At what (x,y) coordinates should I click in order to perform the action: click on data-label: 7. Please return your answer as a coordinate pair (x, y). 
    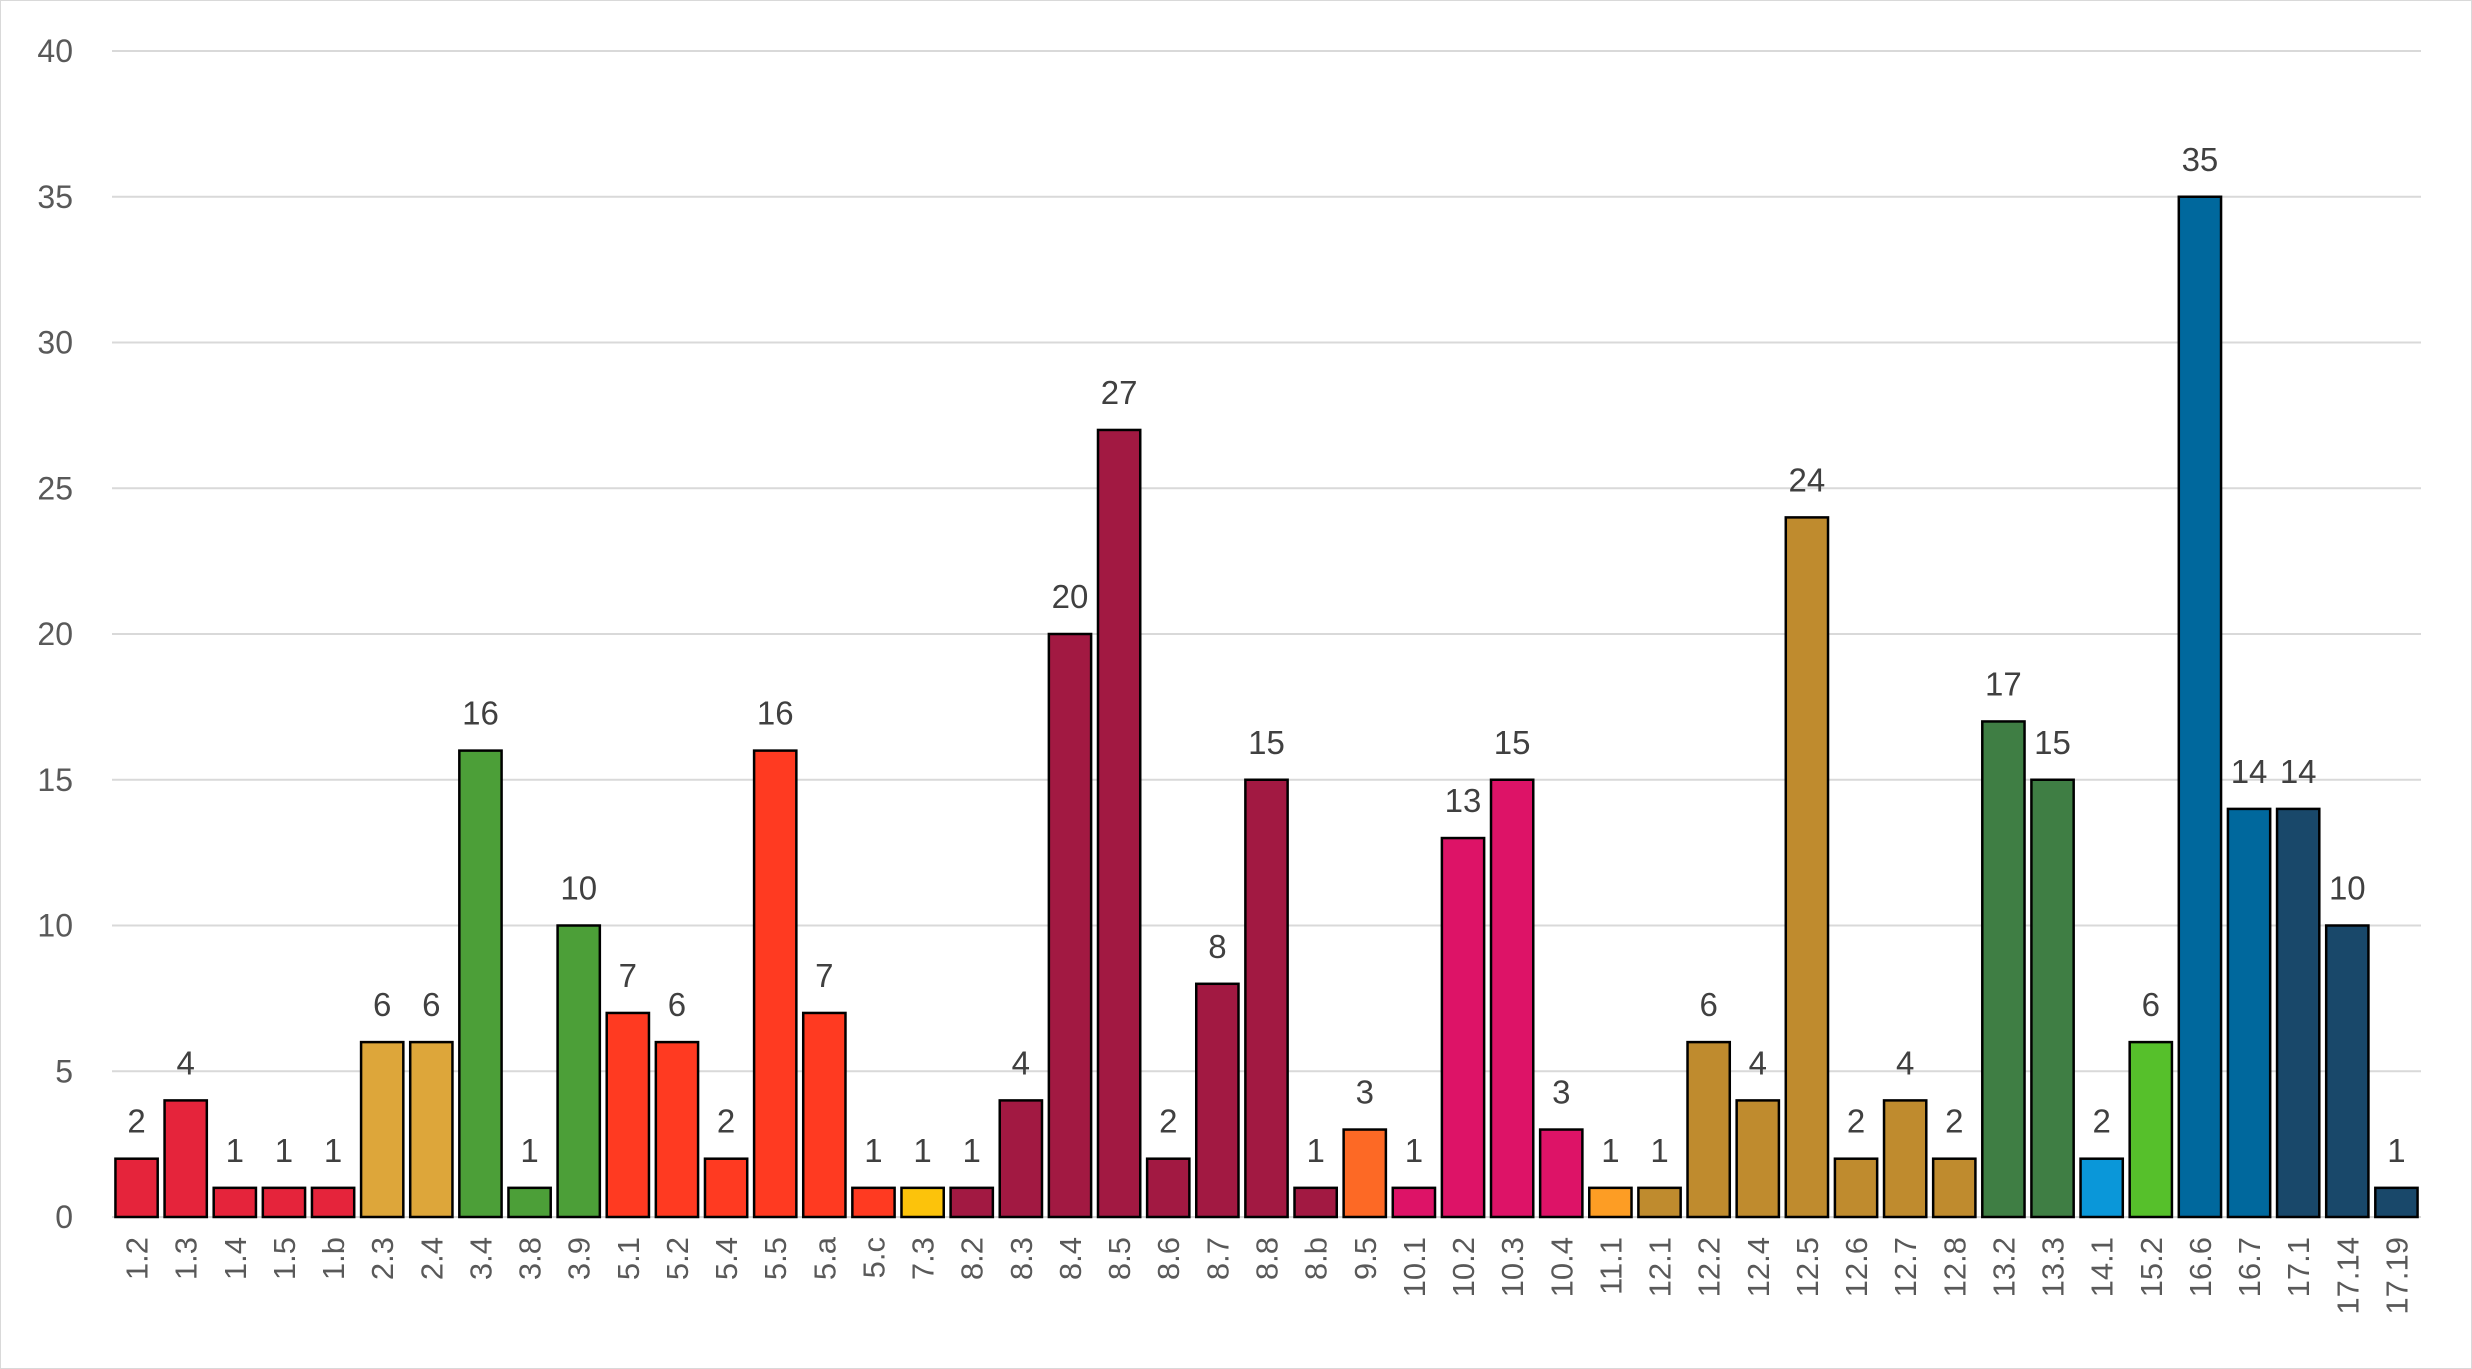
    Looking at the image, I should click on (824, 975).